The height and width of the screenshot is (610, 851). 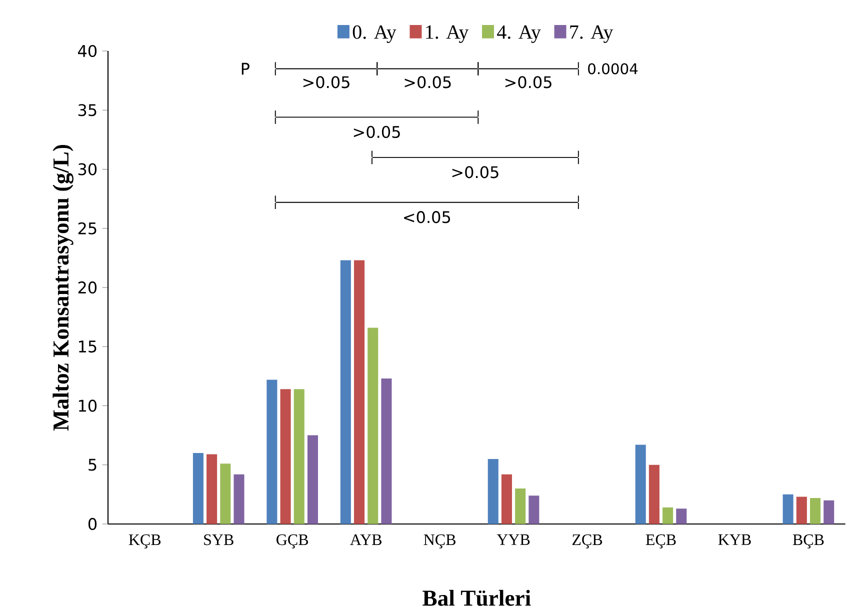 I want to click on annotation: <0.05, so click(x=427, y=216).